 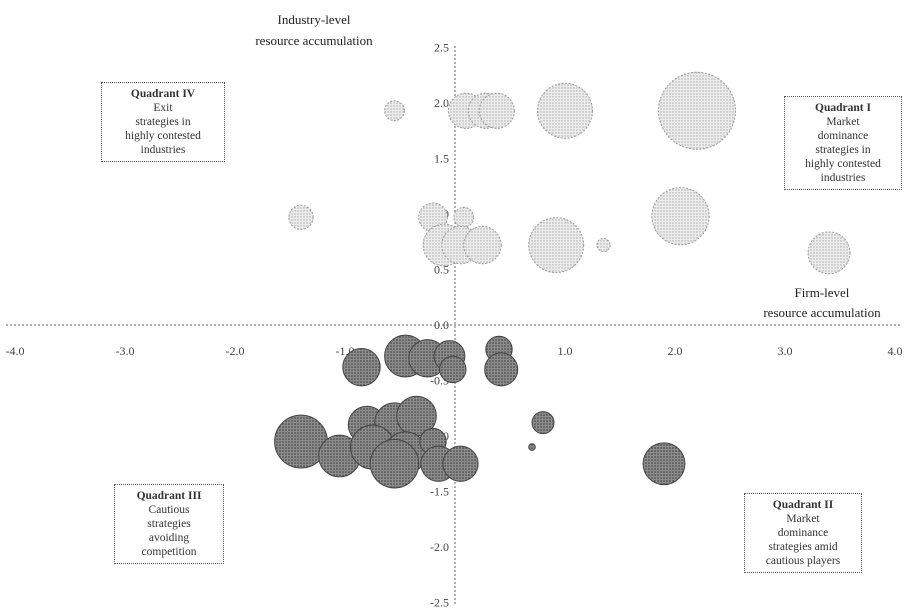 What do you see at coordinates (15, 351) in the screenshot?
I see `x-tick-label: -4.0` at bounding box center [15, 351].